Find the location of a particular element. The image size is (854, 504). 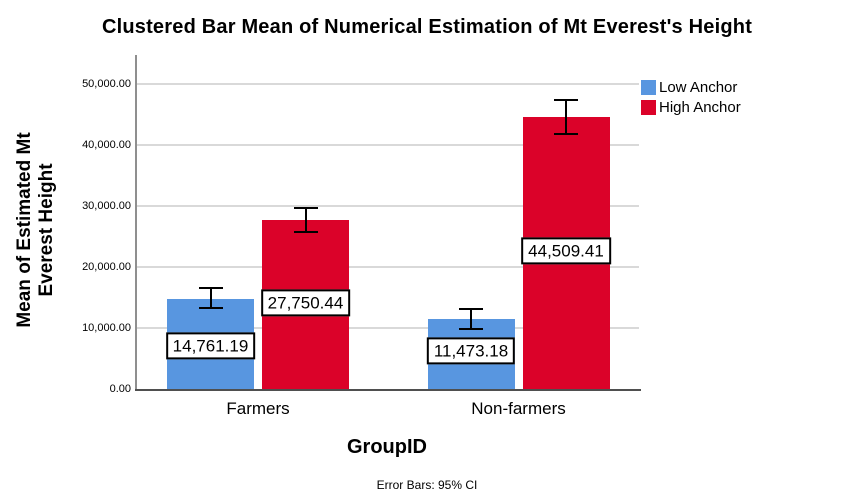

y-tick-label: 40,000.00 is located at coordinates (106, 145).